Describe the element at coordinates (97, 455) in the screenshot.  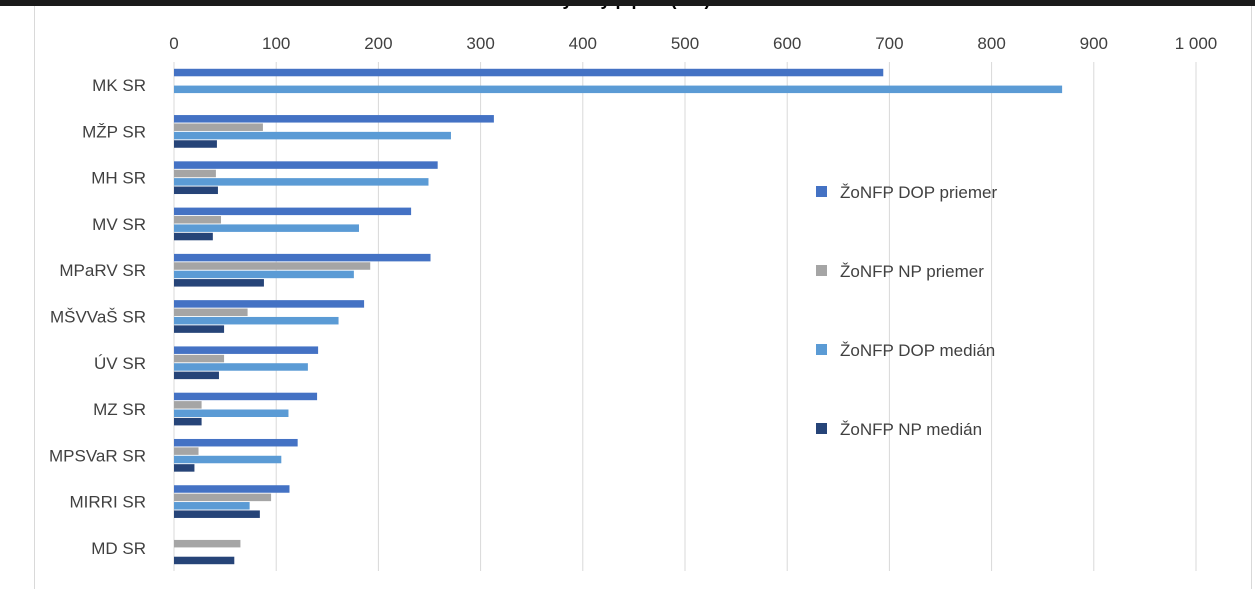
I see `category-label: MPSVaR SR` at that location.